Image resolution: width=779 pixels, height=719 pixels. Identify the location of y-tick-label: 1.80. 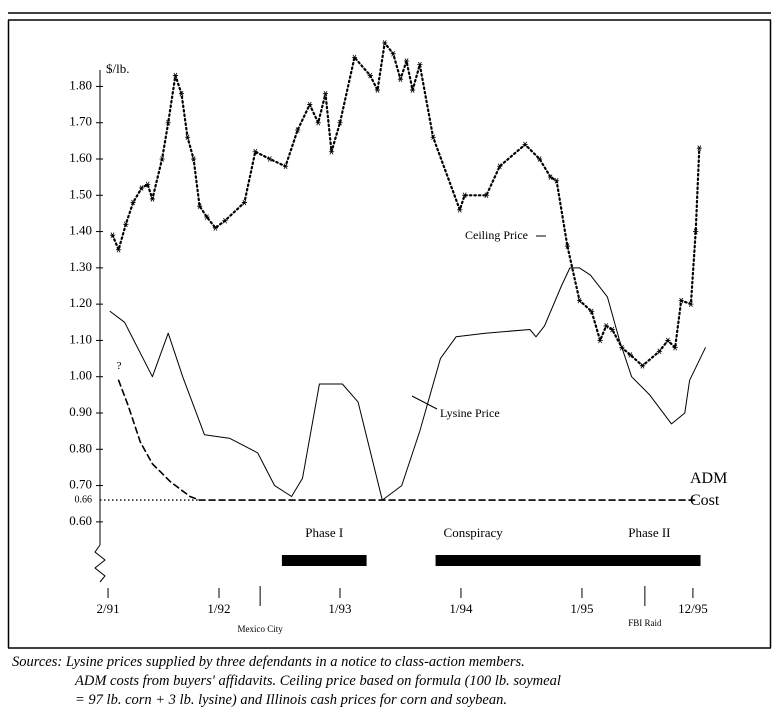
(80, 84).